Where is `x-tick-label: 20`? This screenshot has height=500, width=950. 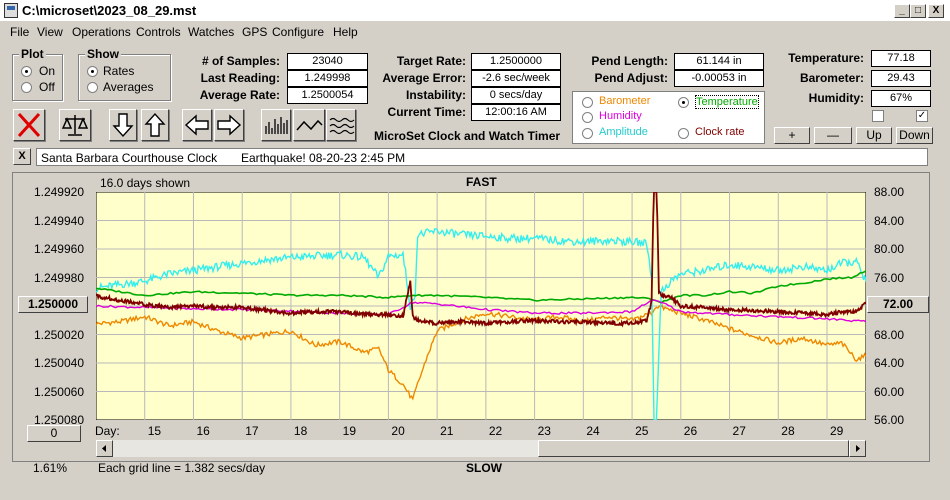 x-tick-label: 20 is located at coordinates (398, 431).